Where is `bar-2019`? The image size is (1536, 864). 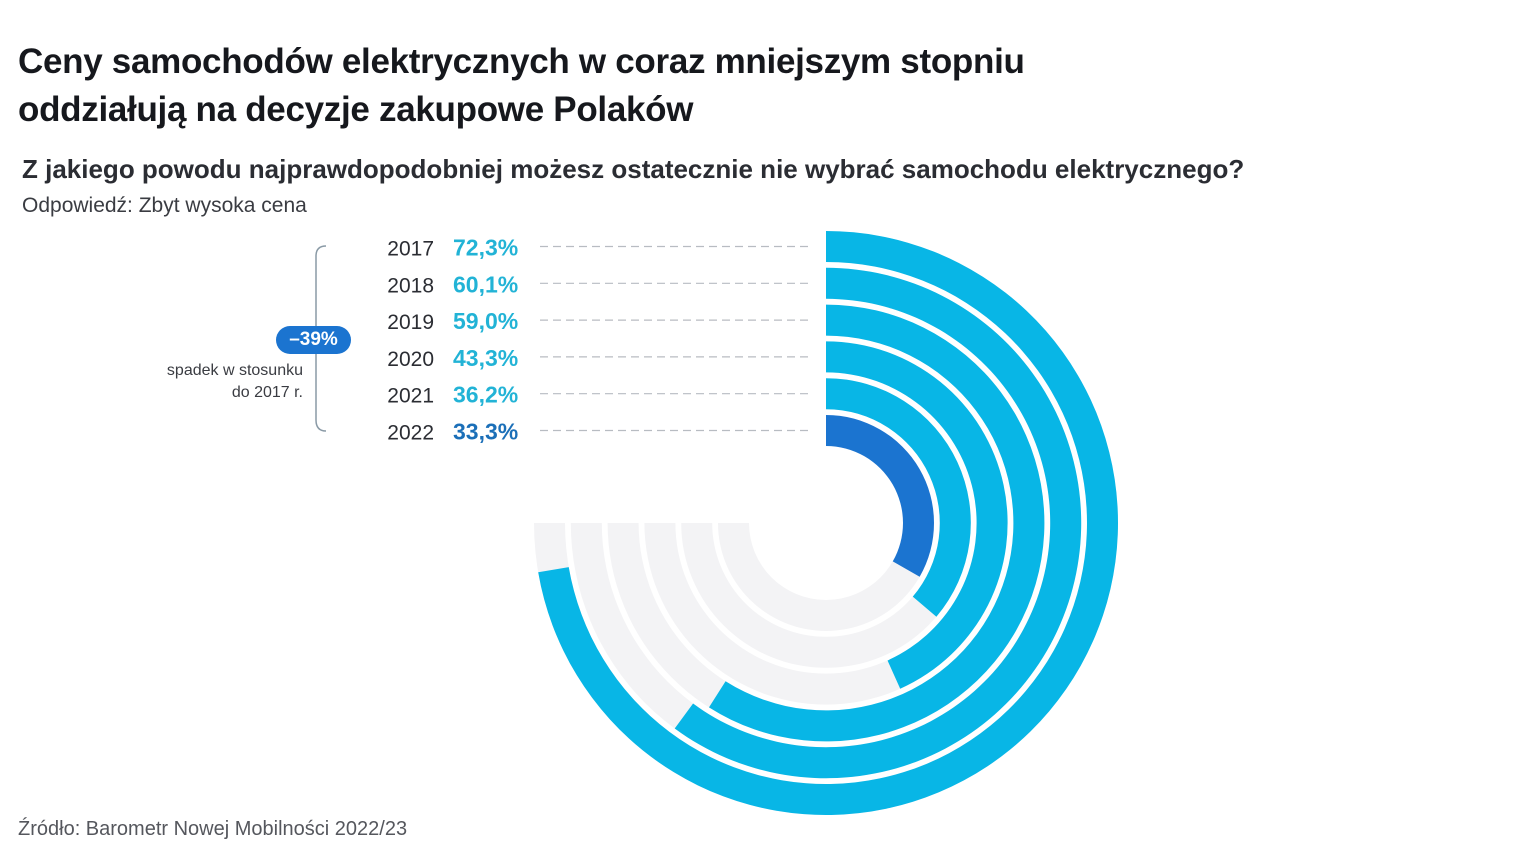
bar-2019 is located at coordinates (876, 523).